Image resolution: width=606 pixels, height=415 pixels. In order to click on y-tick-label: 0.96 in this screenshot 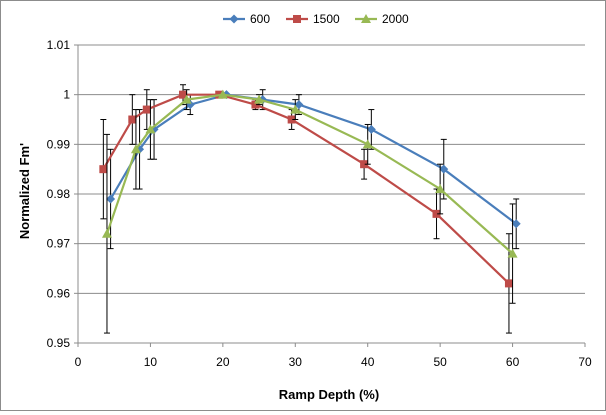, I will do `click(59, 293)`.